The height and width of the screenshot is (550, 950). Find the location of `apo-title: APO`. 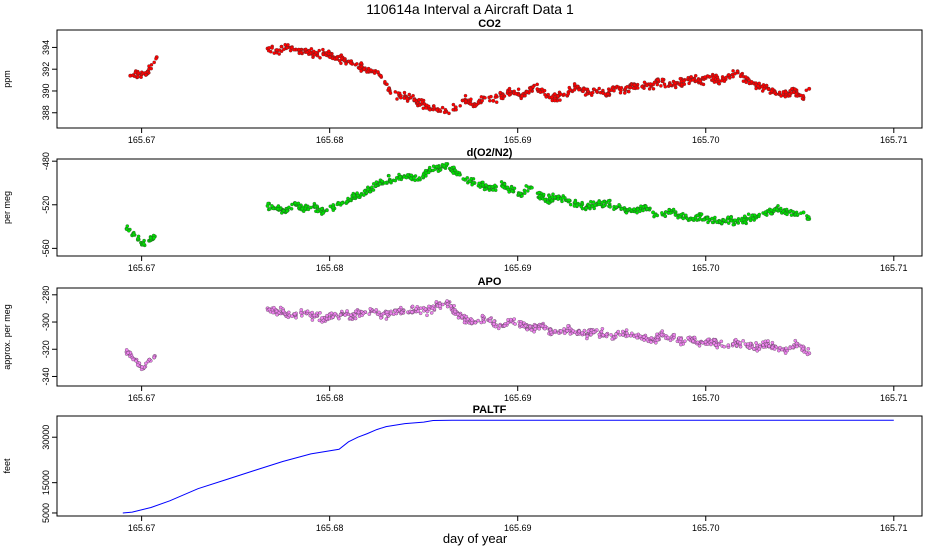

apo-title: APO is located at coordinates (490, 282).